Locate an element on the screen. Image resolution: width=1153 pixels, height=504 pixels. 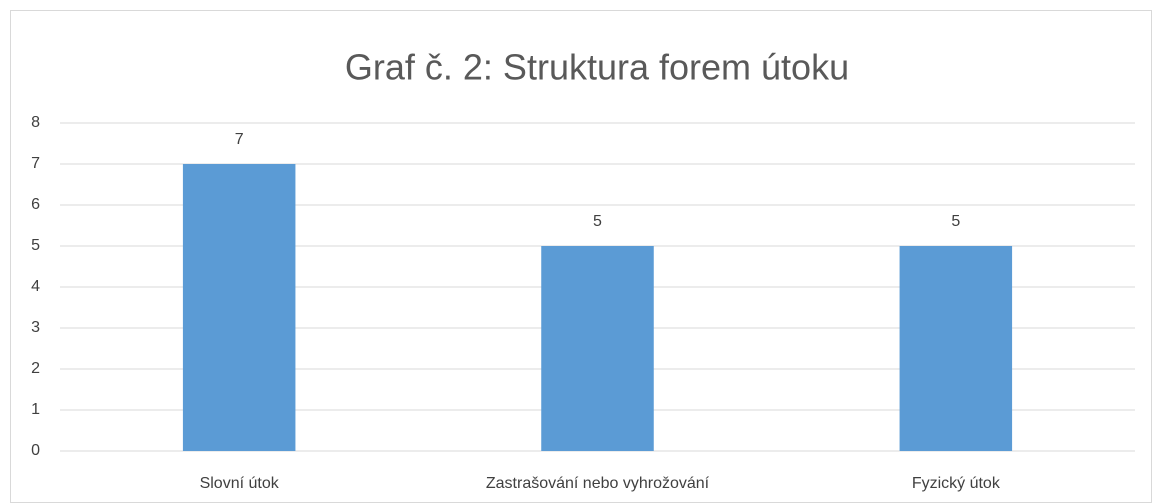
y-tick-label: 7 is located at coordinates (35, 163).